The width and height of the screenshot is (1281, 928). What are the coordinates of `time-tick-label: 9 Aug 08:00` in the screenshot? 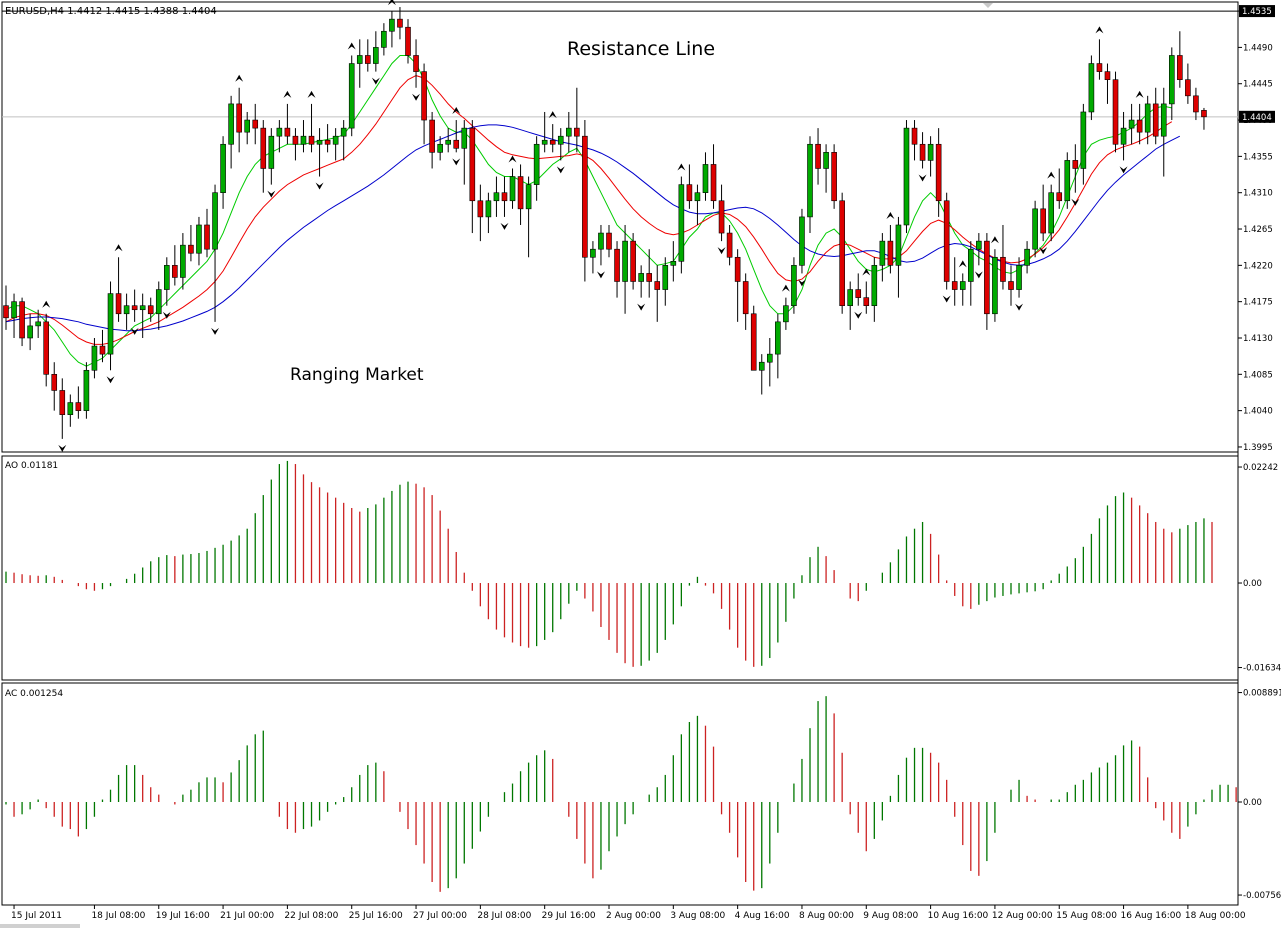 It's located at (890, 916).